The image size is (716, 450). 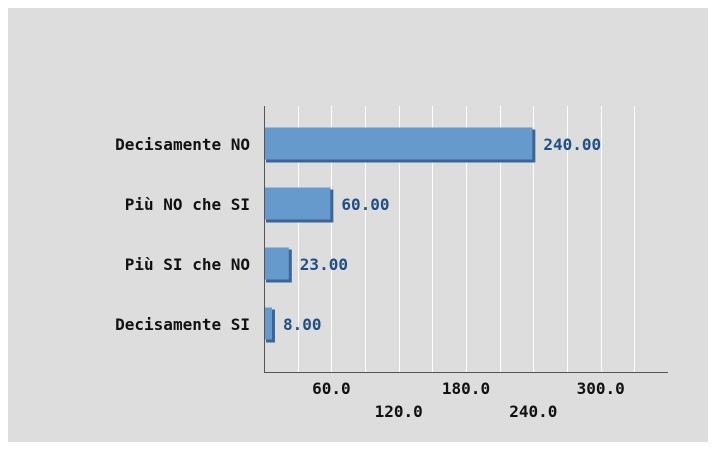 I want to click on category-label: Decisamente SI, so click(x=182, y=324).